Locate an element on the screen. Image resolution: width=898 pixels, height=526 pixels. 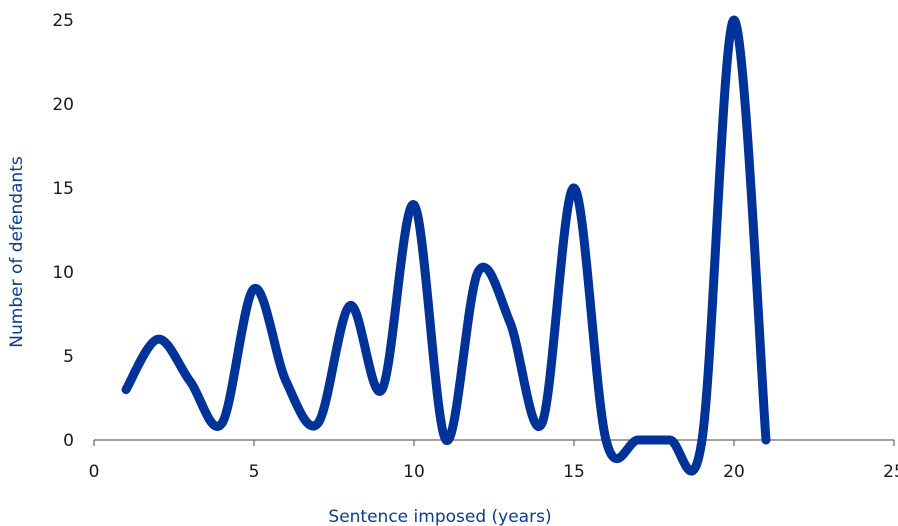
y-axis-title: Number of defendants is located at coordinates (17, 252).